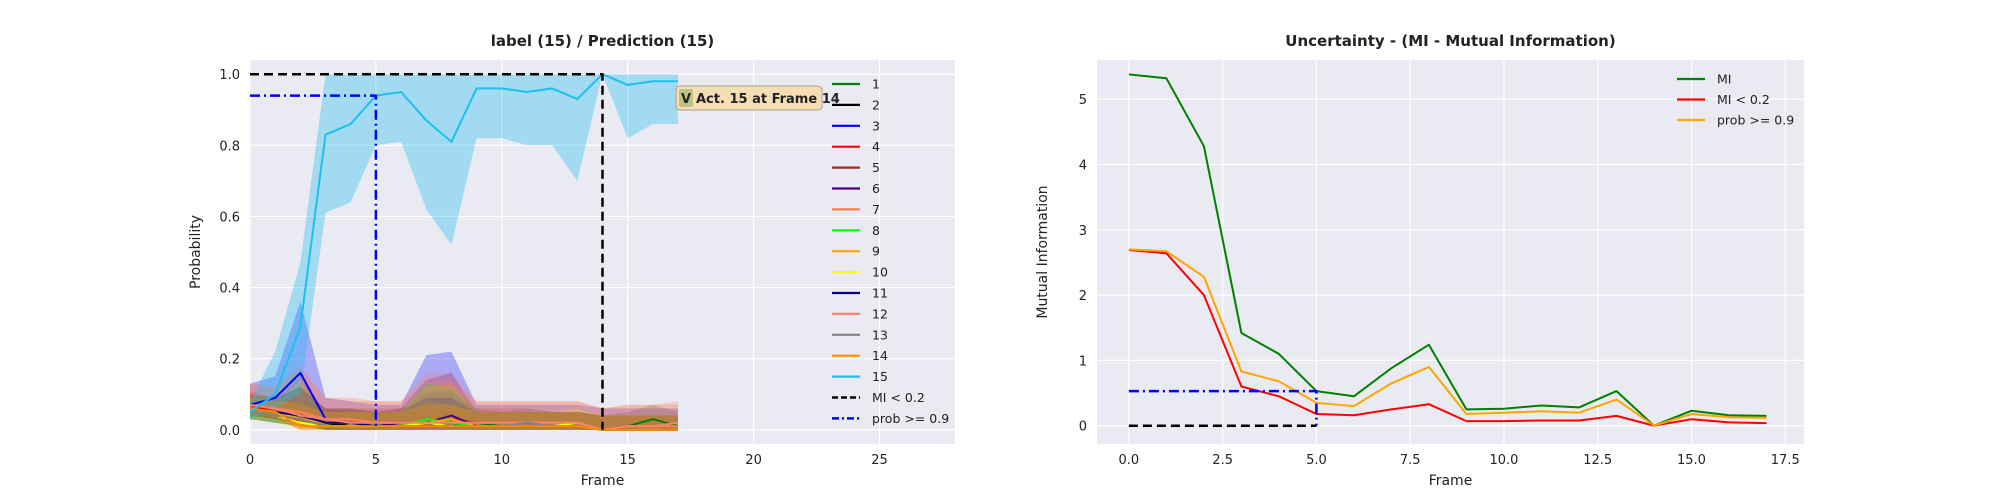 The height and width of the screenshot is (504, 2000). Describe the element at coordinates (229, 75) in the screenshot. I see `y-tick-label: 1.0` at that location.